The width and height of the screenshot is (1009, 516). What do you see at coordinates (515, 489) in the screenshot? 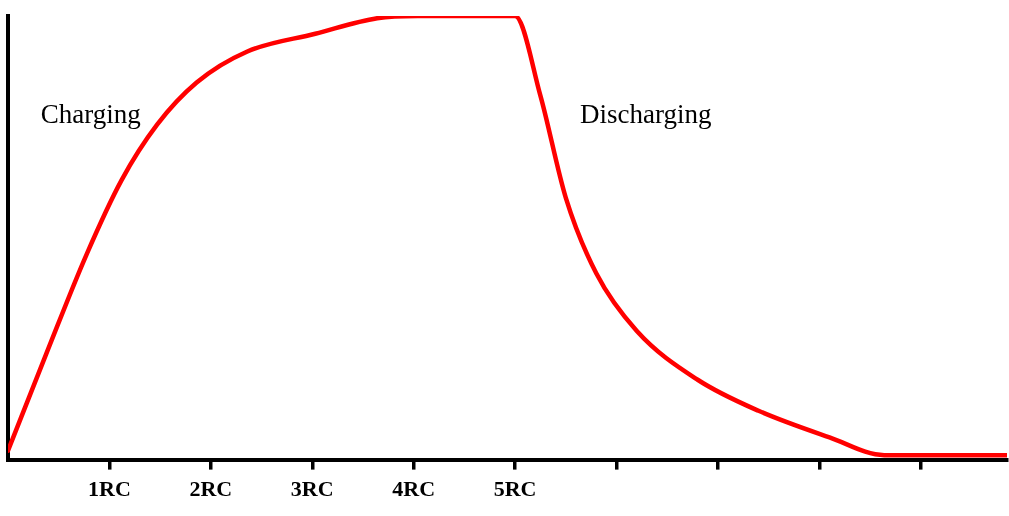
I see `x-tick-label: 5RC` at bounding box center [515, 489].